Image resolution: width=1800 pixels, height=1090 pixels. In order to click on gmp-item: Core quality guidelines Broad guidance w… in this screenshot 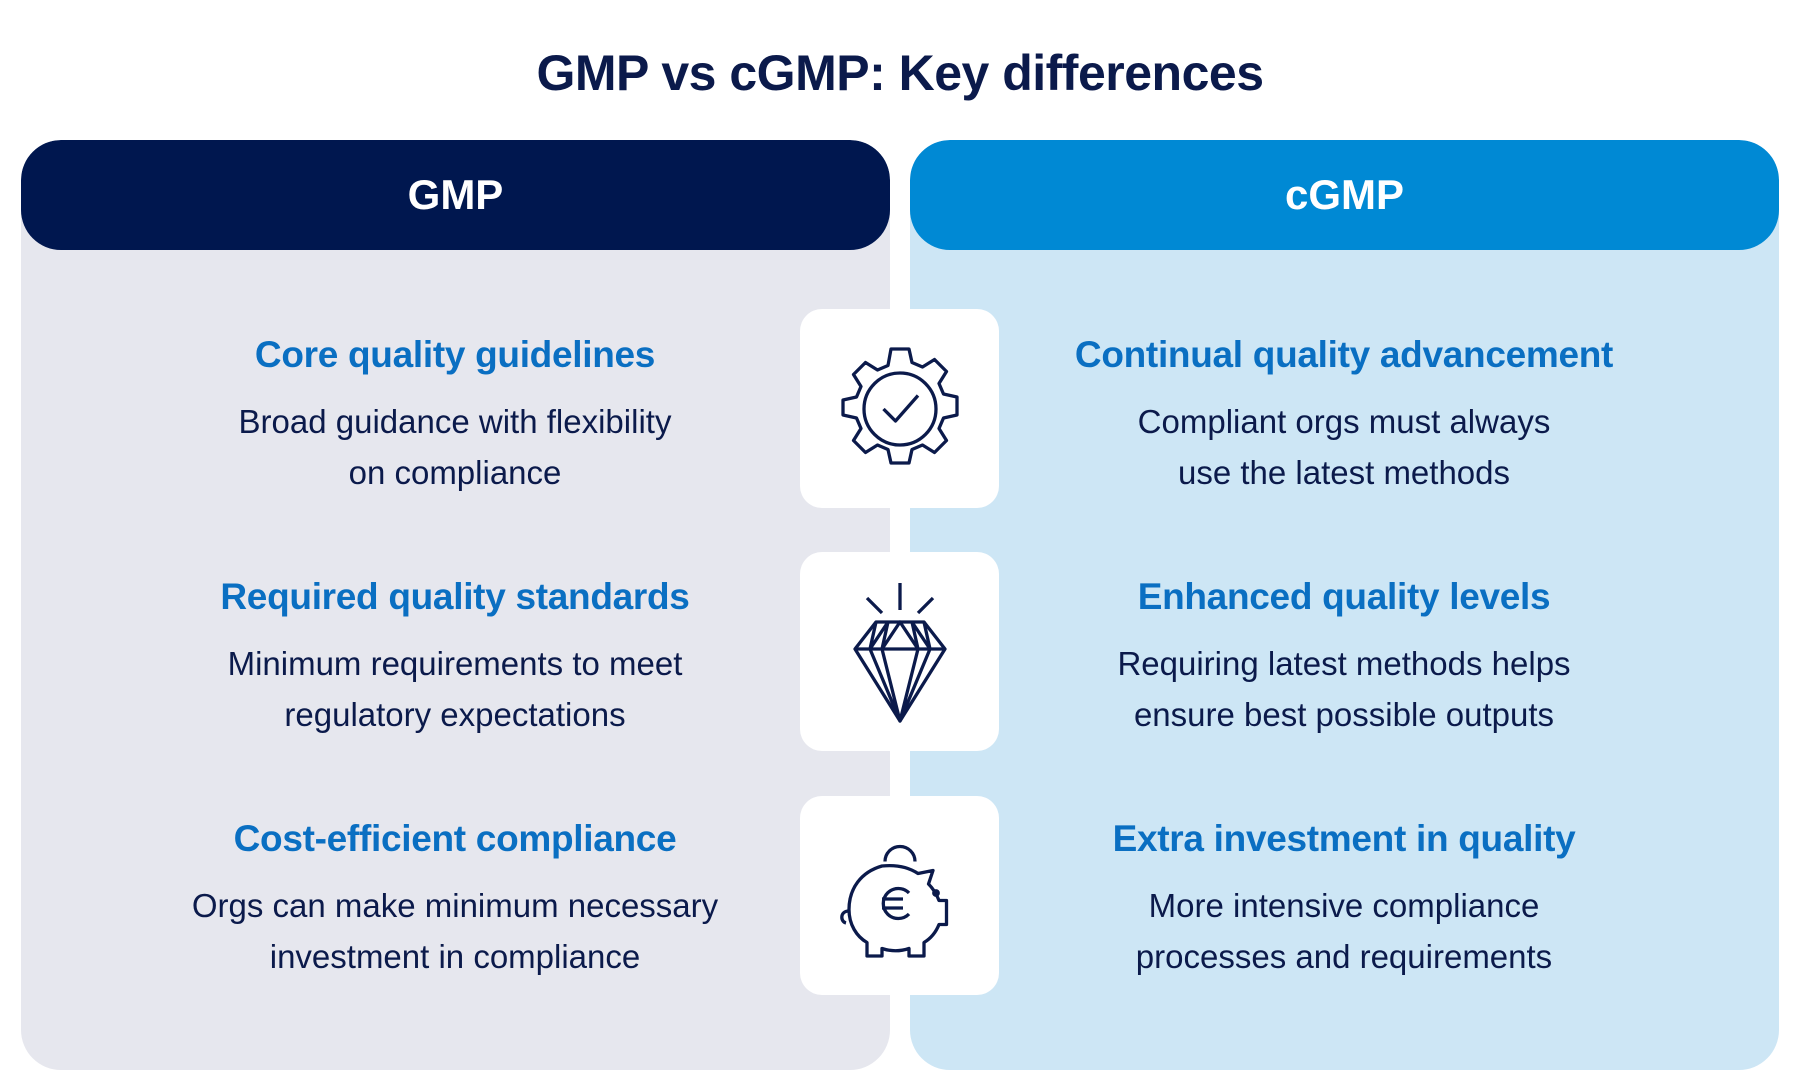, I will do `click(455, 416)`.